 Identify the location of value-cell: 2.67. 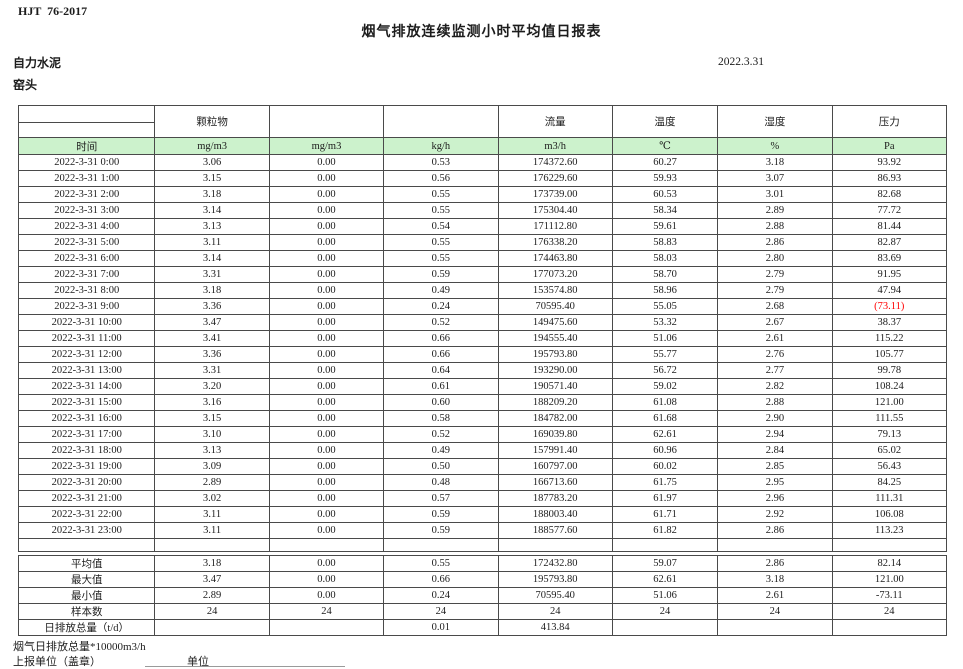
(775, 322).